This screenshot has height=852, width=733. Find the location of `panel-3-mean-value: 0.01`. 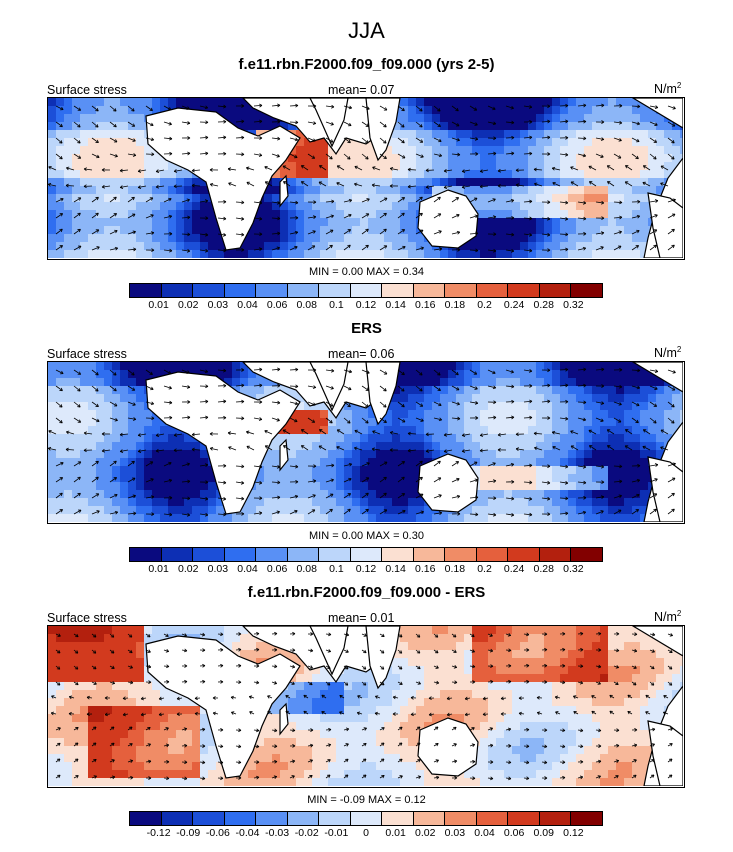

panel-3-mean-value: 0.01 is located at coordinates (382, 618).